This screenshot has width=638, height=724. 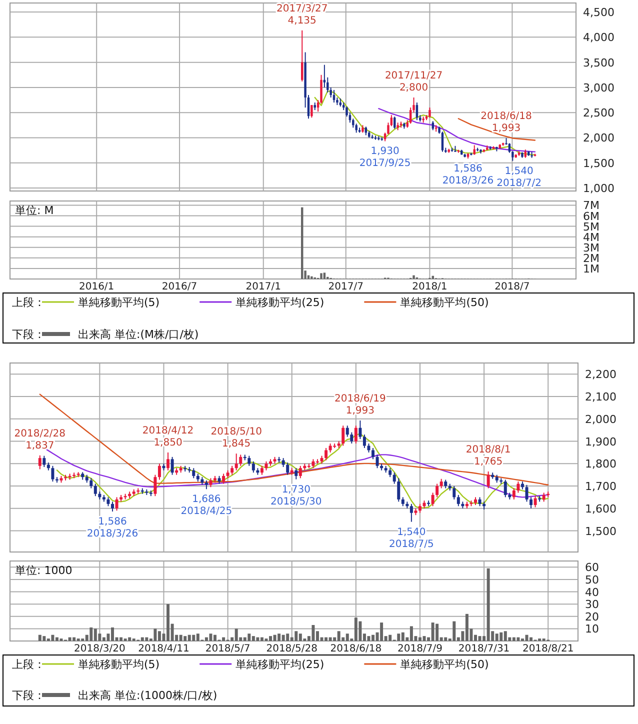 What do you see at coordinates (115, 695) in the screenshot?
I see `legend: 下段： 出来高 単位:(1000株/口/枚)` at bounding box center [115, 695].